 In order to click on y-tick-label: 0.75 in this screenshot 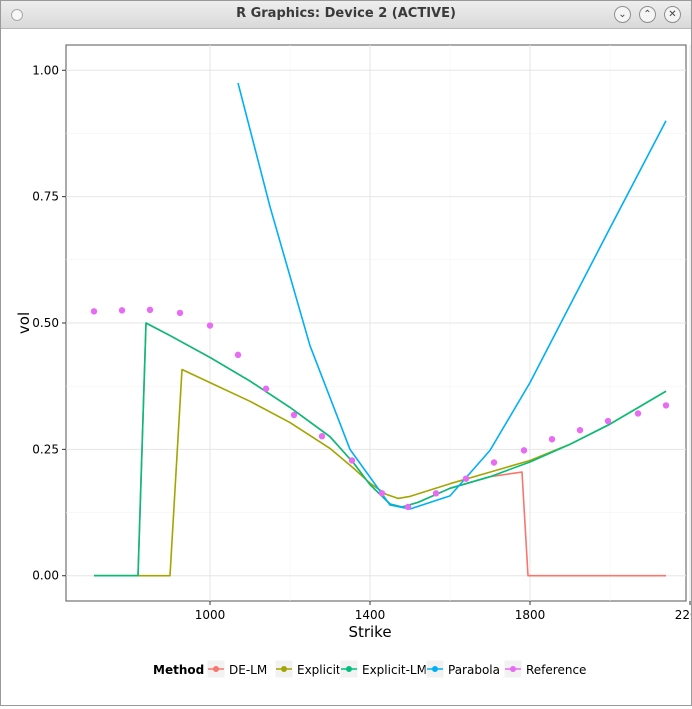, I will do `click(45, 197)`.